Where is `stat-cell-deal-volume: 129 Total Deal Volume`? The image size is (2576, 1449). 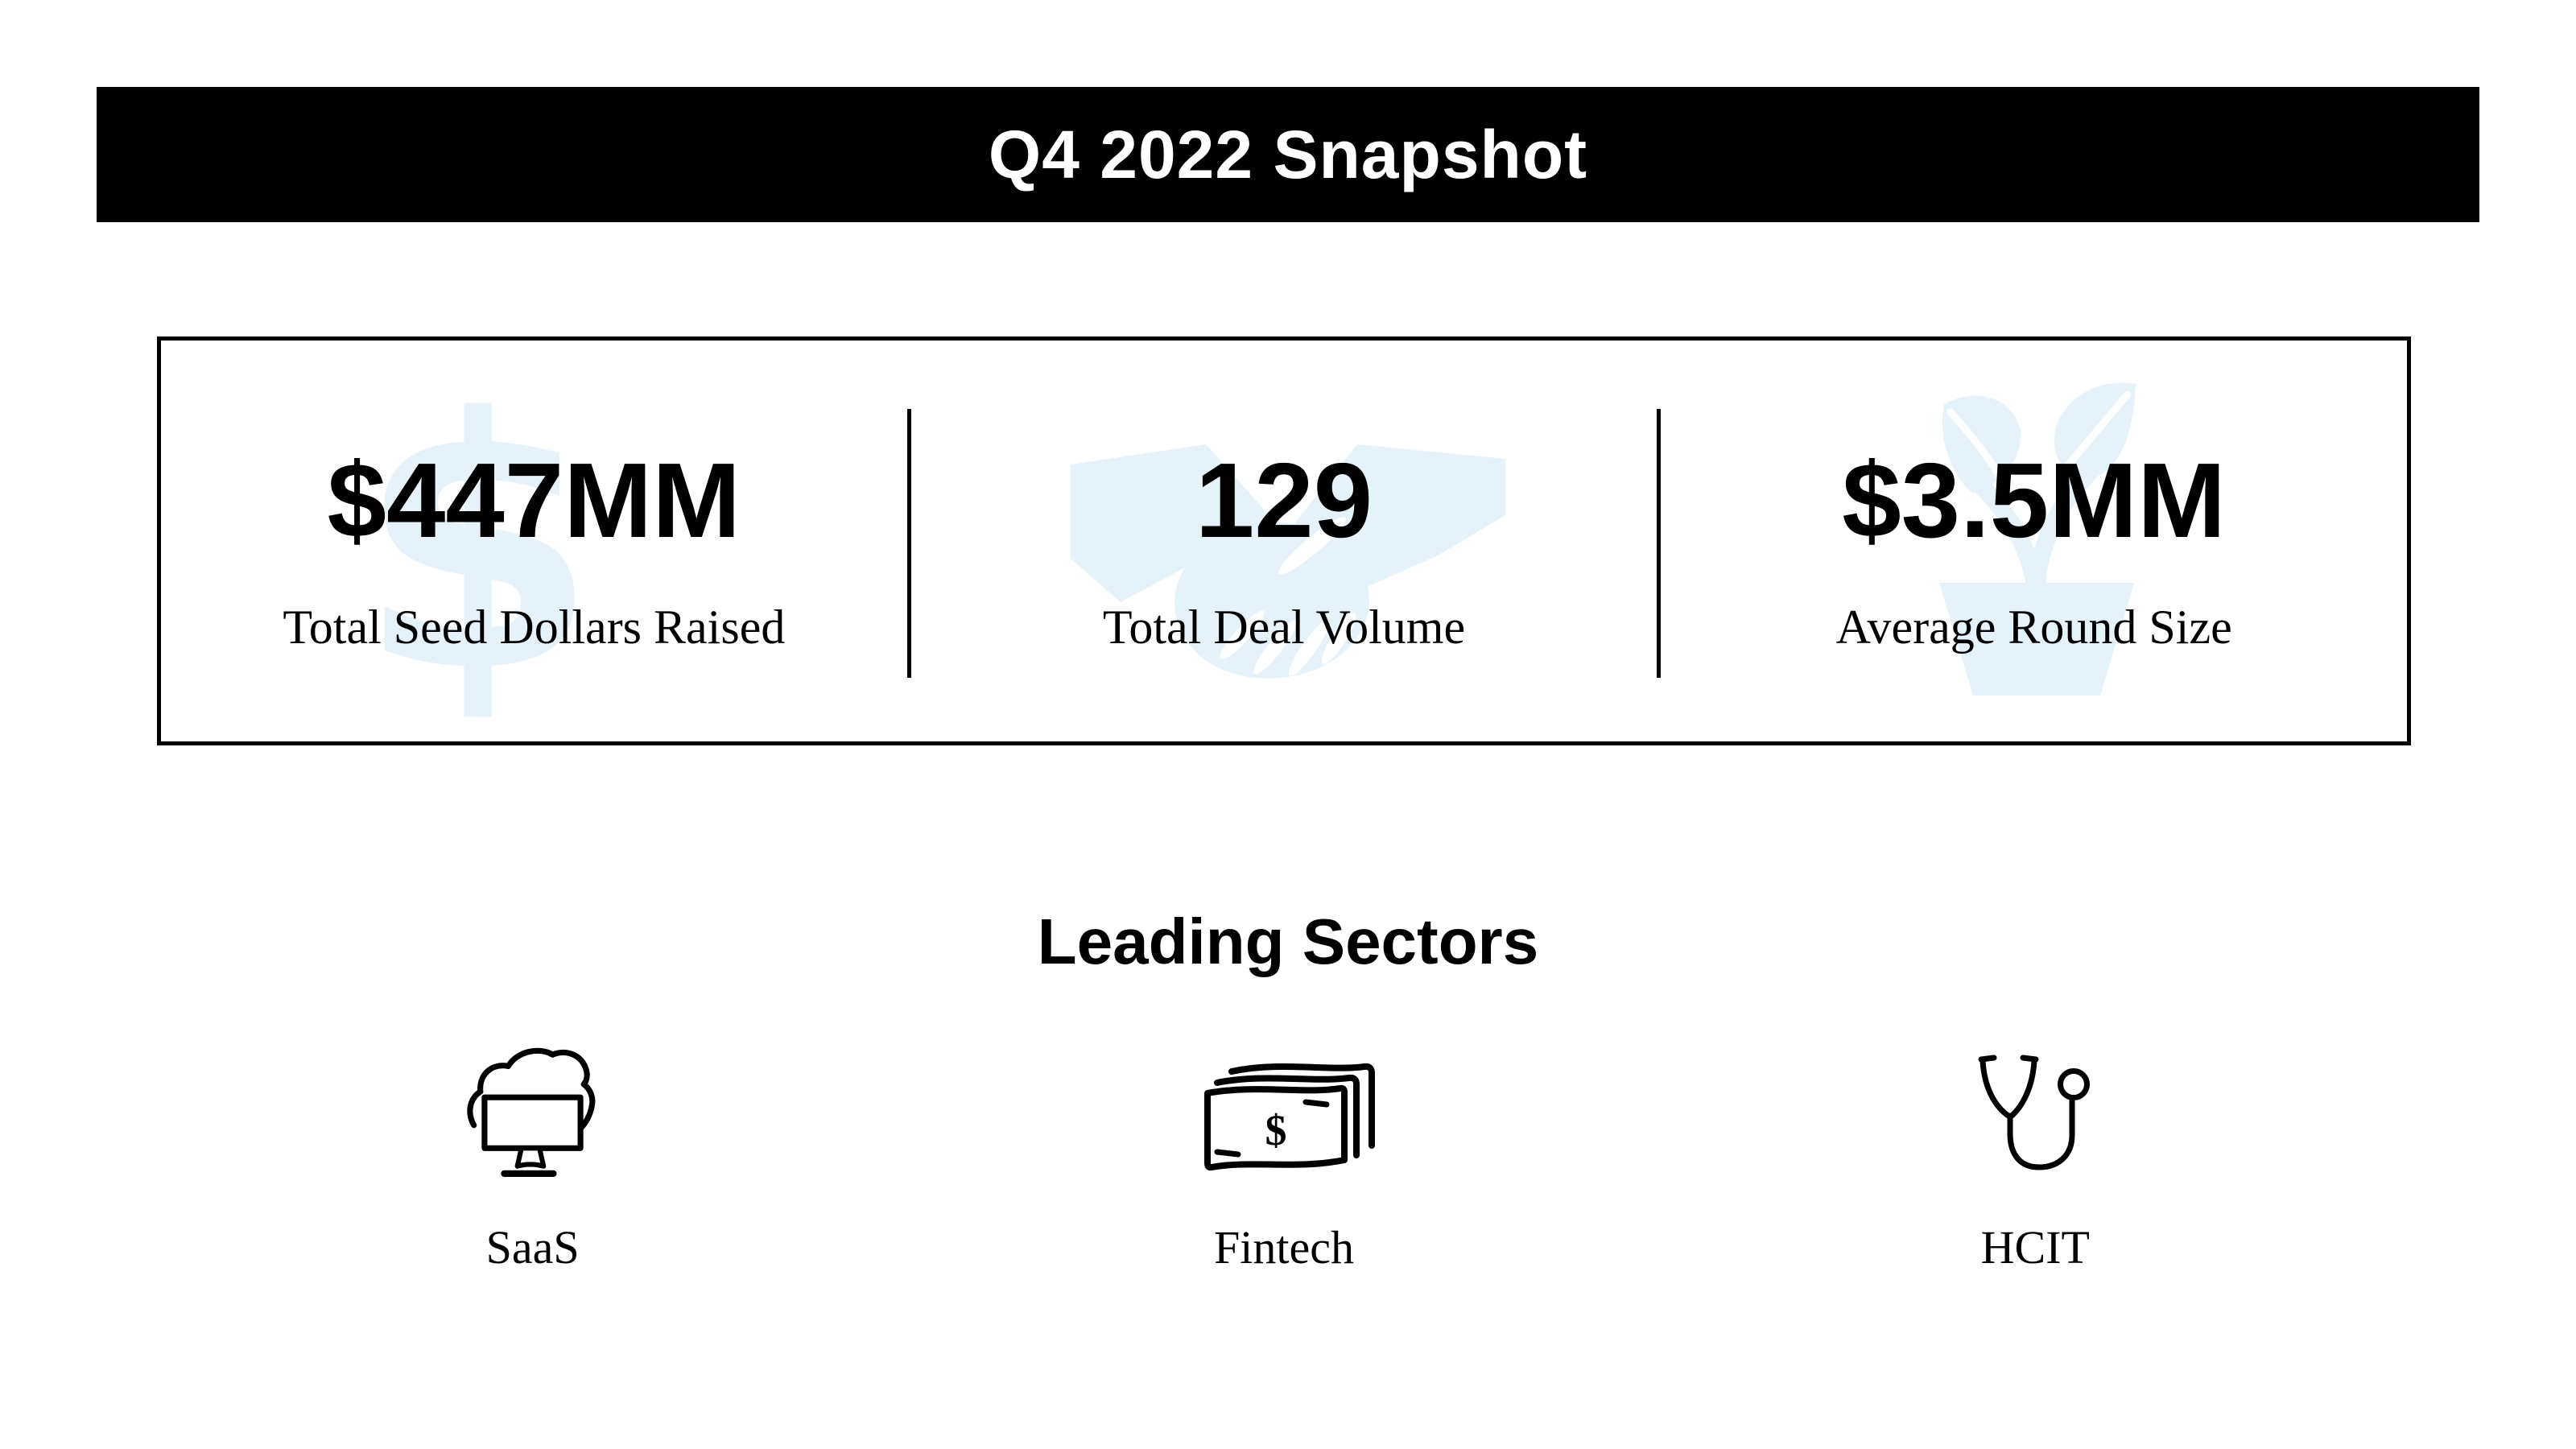
stat-cell-deal-volume: 129 Total Deal Volume is located at coordinates (1284, 541).